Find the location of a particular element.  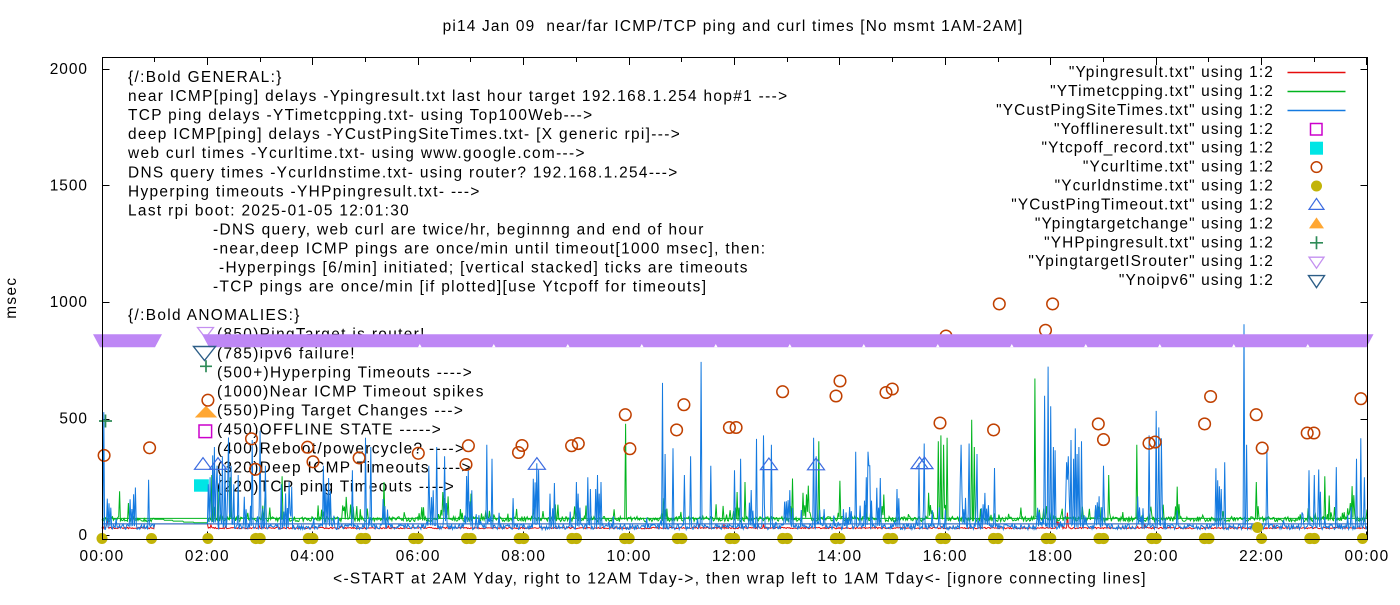

svg-text: (450)OFFLINE STATE -----> is located at coordinates (329, 429).